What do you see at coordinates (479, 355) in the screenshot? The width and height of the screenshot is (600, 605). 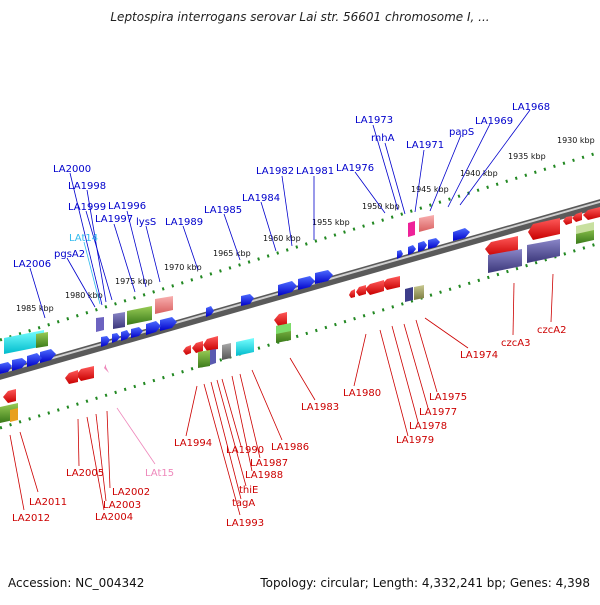 I see `gene-label: LA1974` at bounding box center [479, 355].